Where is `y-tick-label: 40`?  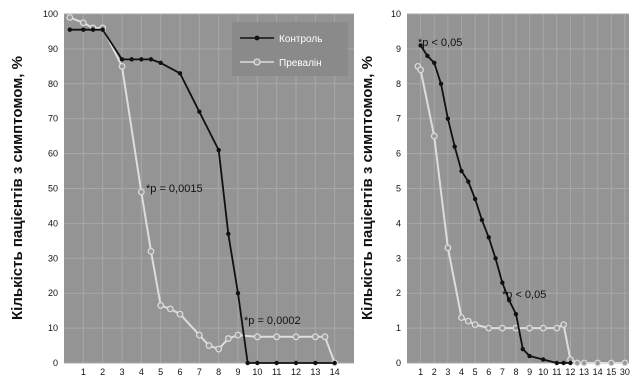 y-tick-label: 40 is located at coordinates (53, 223).